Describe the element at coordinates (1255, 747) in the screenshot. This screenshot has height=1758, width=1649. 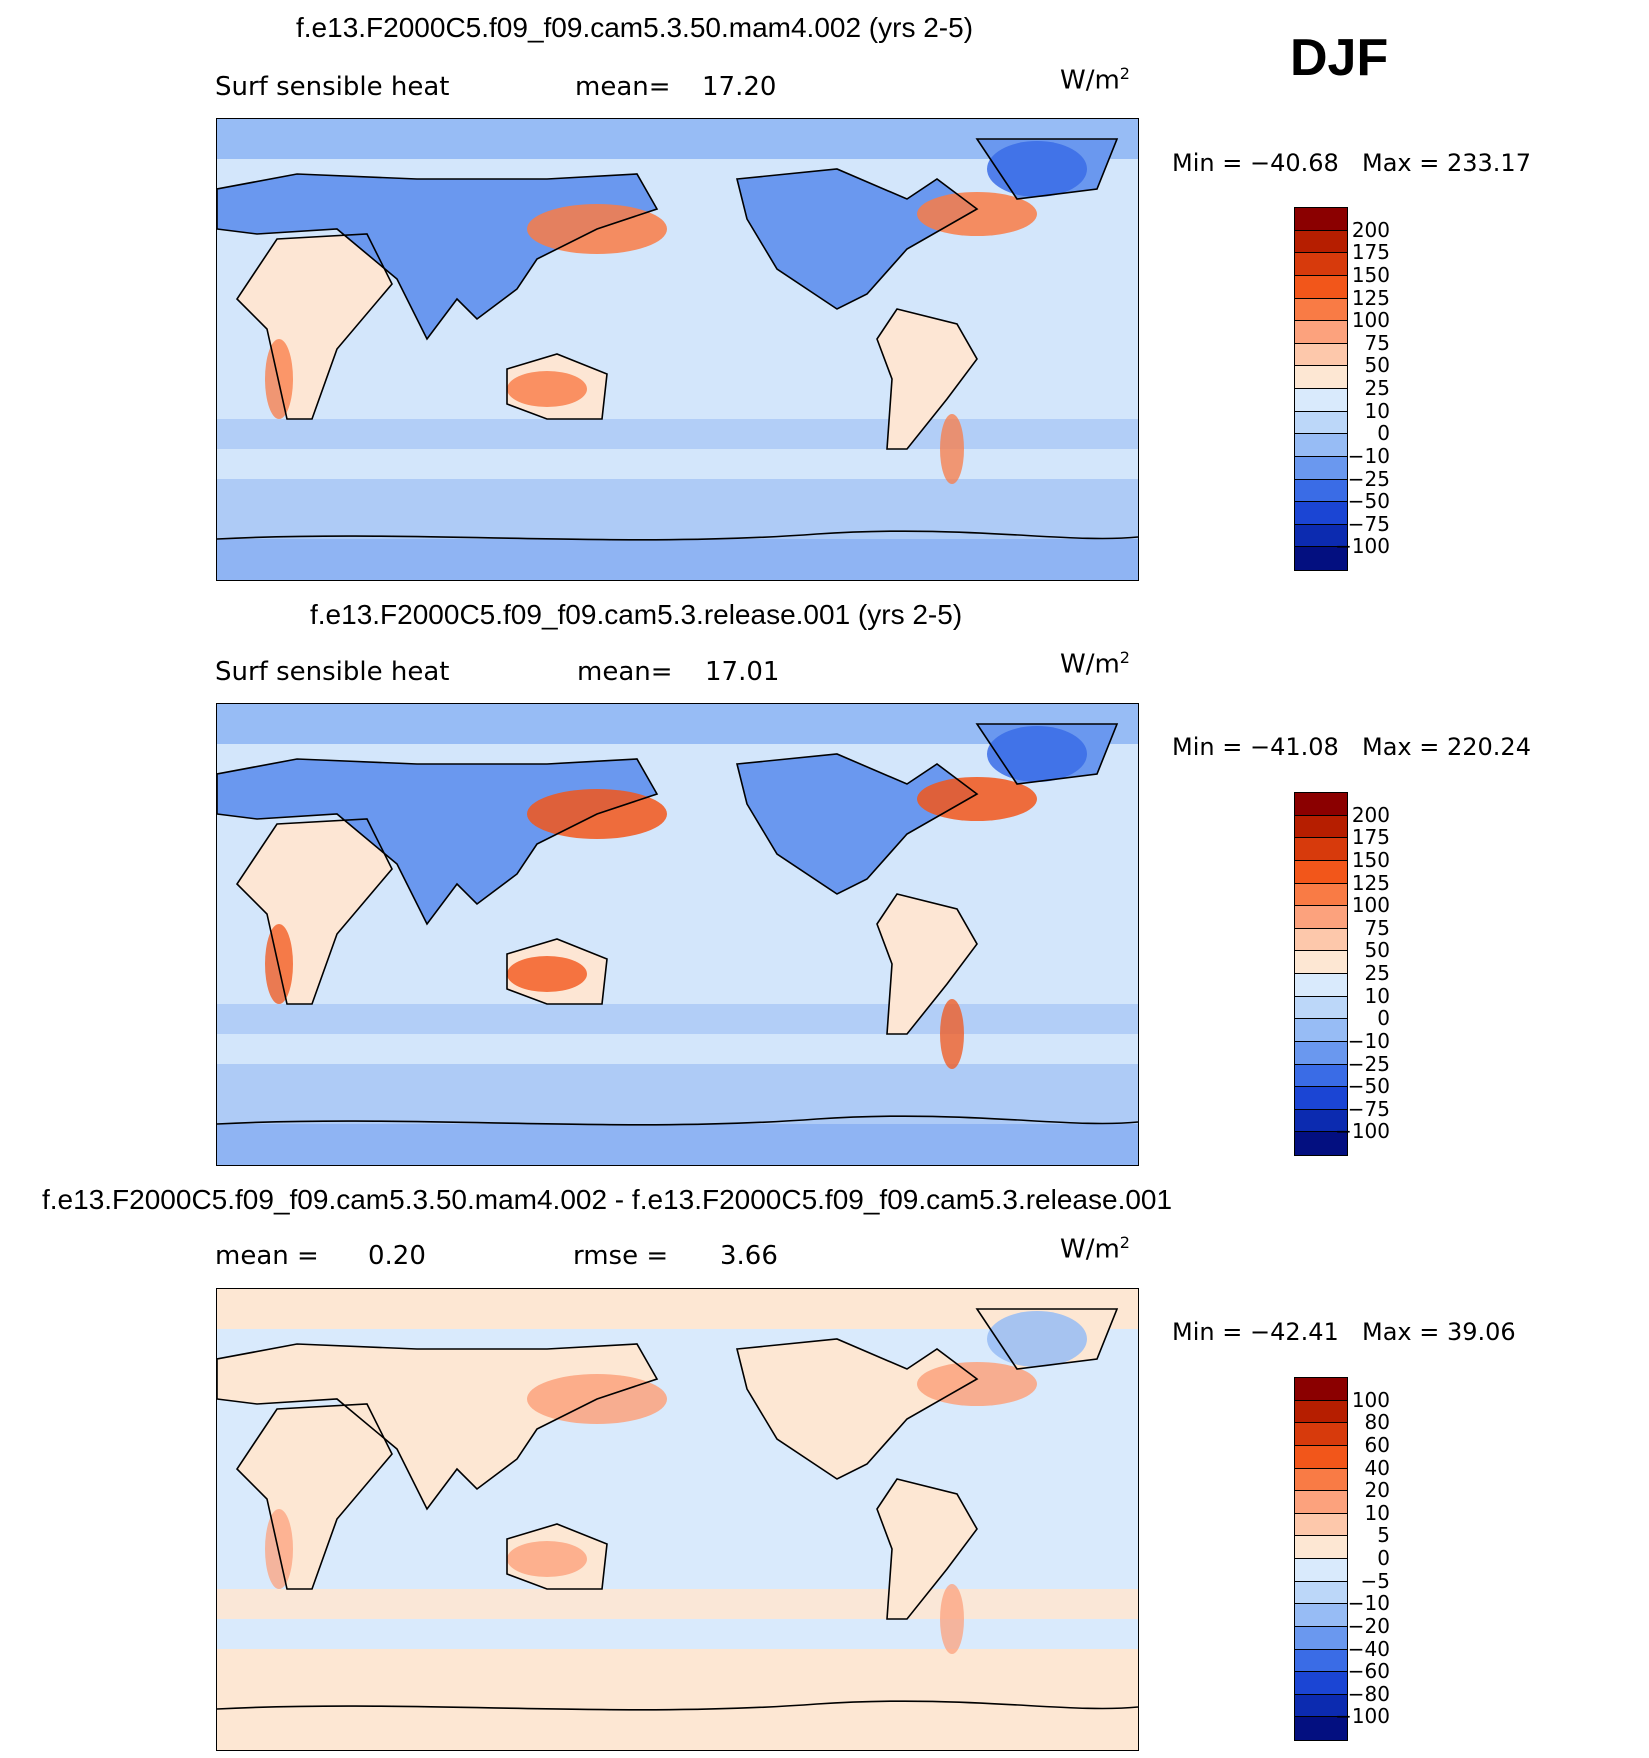
I see `panel2-min: Min = −41.08` at that location.